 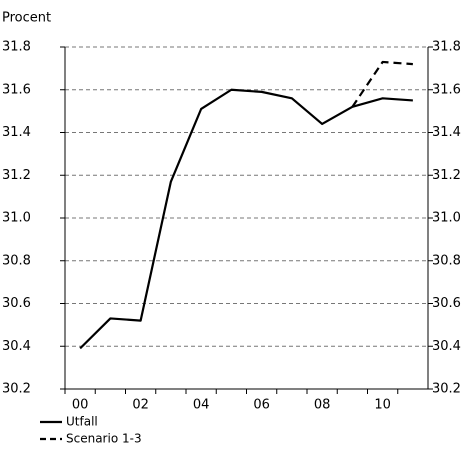 I want to click on x-tick-label: 04, so click(x=201, y=405).